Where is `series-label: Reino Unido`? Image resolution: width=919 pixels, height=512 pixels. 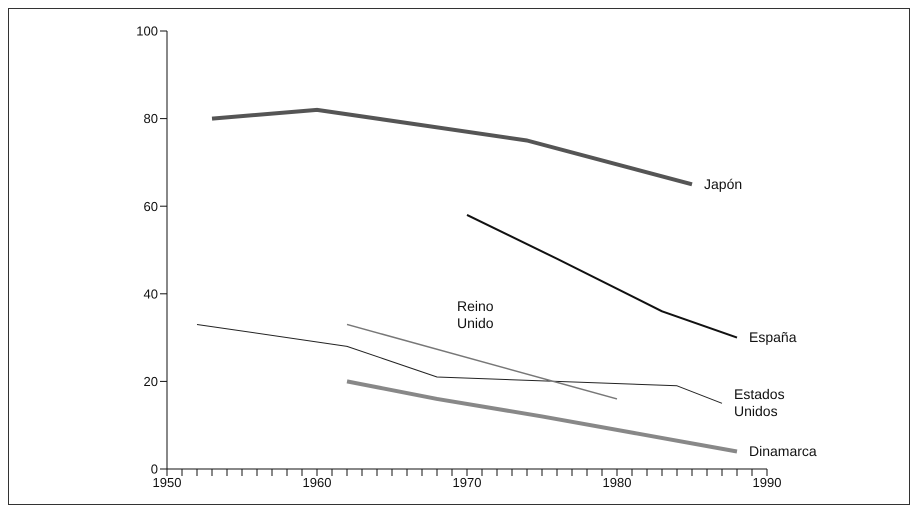
series-label: Reino Unido is located at coordinates (475, 315).